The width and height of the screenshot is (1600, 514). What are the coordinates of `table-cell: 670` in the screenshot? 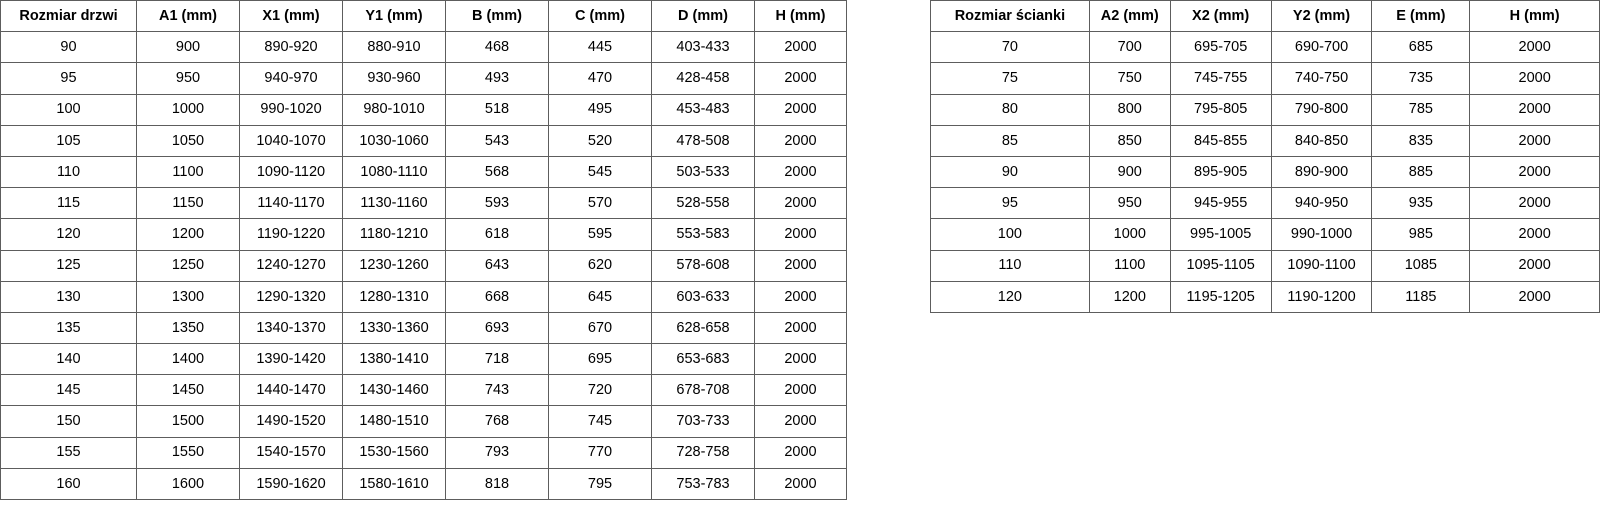 It's located at (600, 328).